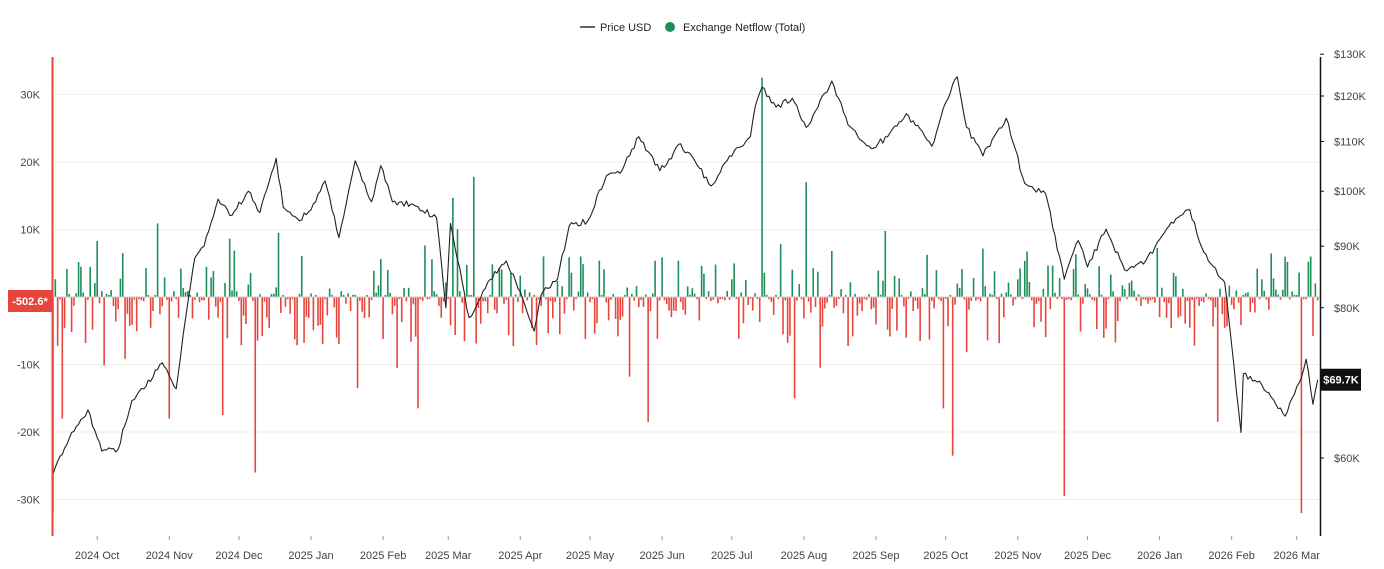 The image size is (1384, 569). Describe the element at coordinates (1350, 55) in the screenshot. I see `right-tick-label: $130K` at that location.